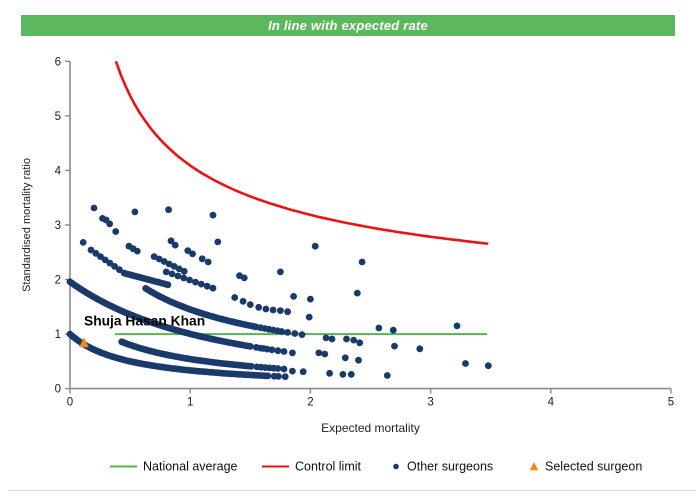 The height and width of the screenshot is (500, 700). What do you see at coordinates (534, 466) in the screenshot?
I see `legend-swatch-triangle` at bounding box center [534, 466].